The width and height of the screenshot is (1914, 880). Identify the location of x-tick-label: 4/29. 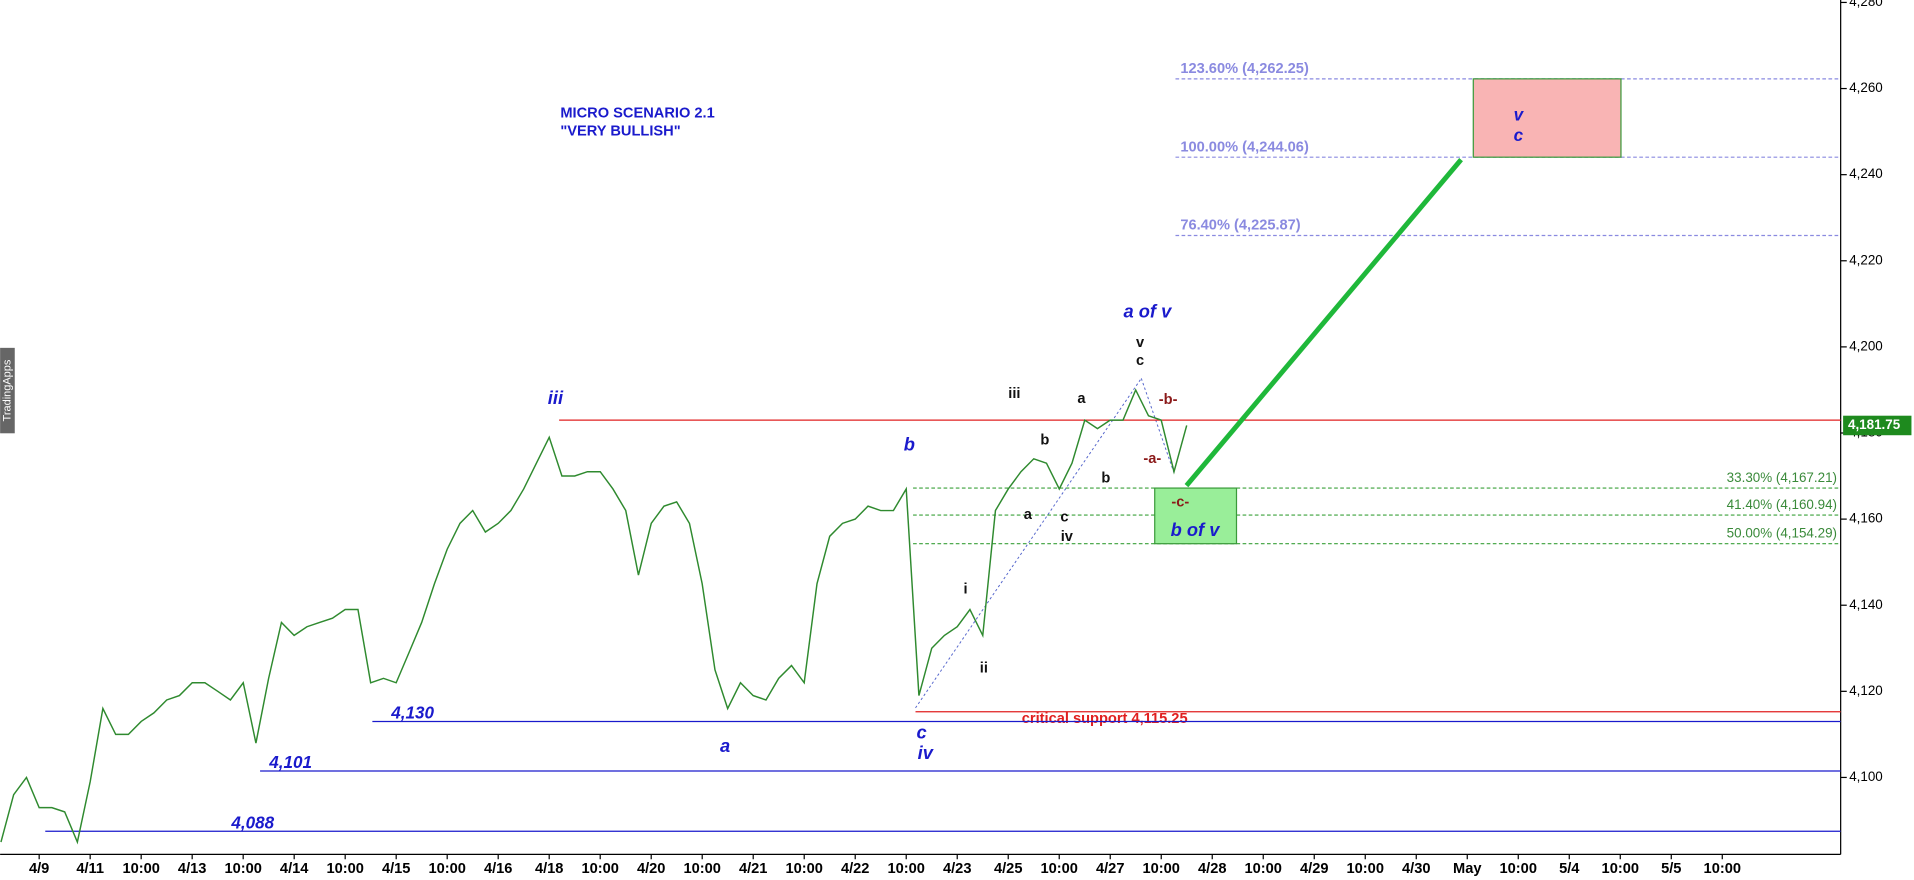
(1314, 869).